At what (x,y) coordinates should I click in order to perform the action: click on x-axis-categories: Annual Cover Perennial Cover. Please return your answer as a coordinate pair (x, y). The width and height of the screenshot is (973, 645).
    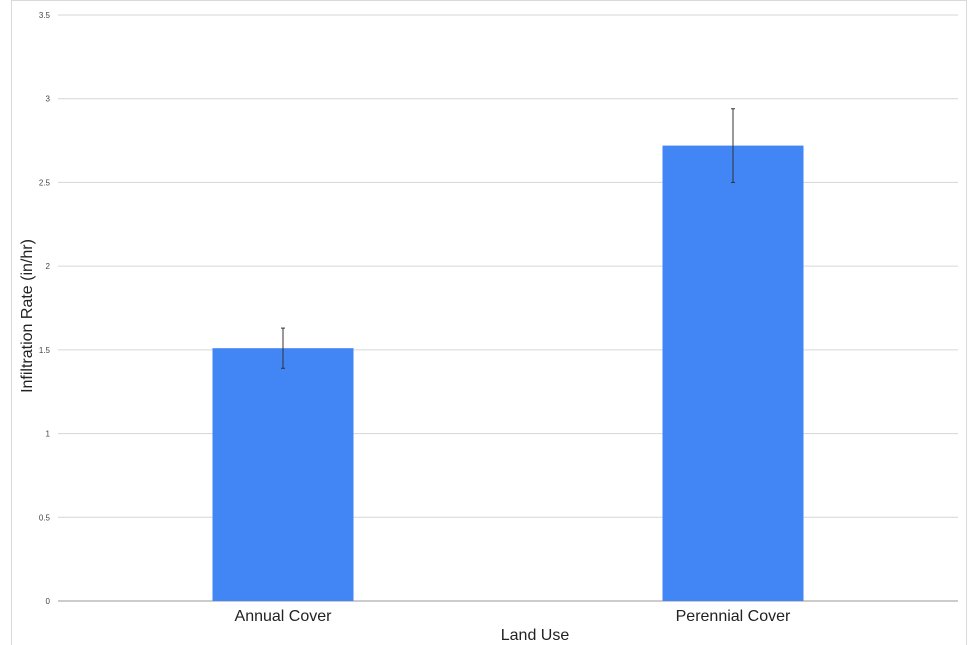
    Looking at the image, I should click on (513, 616).